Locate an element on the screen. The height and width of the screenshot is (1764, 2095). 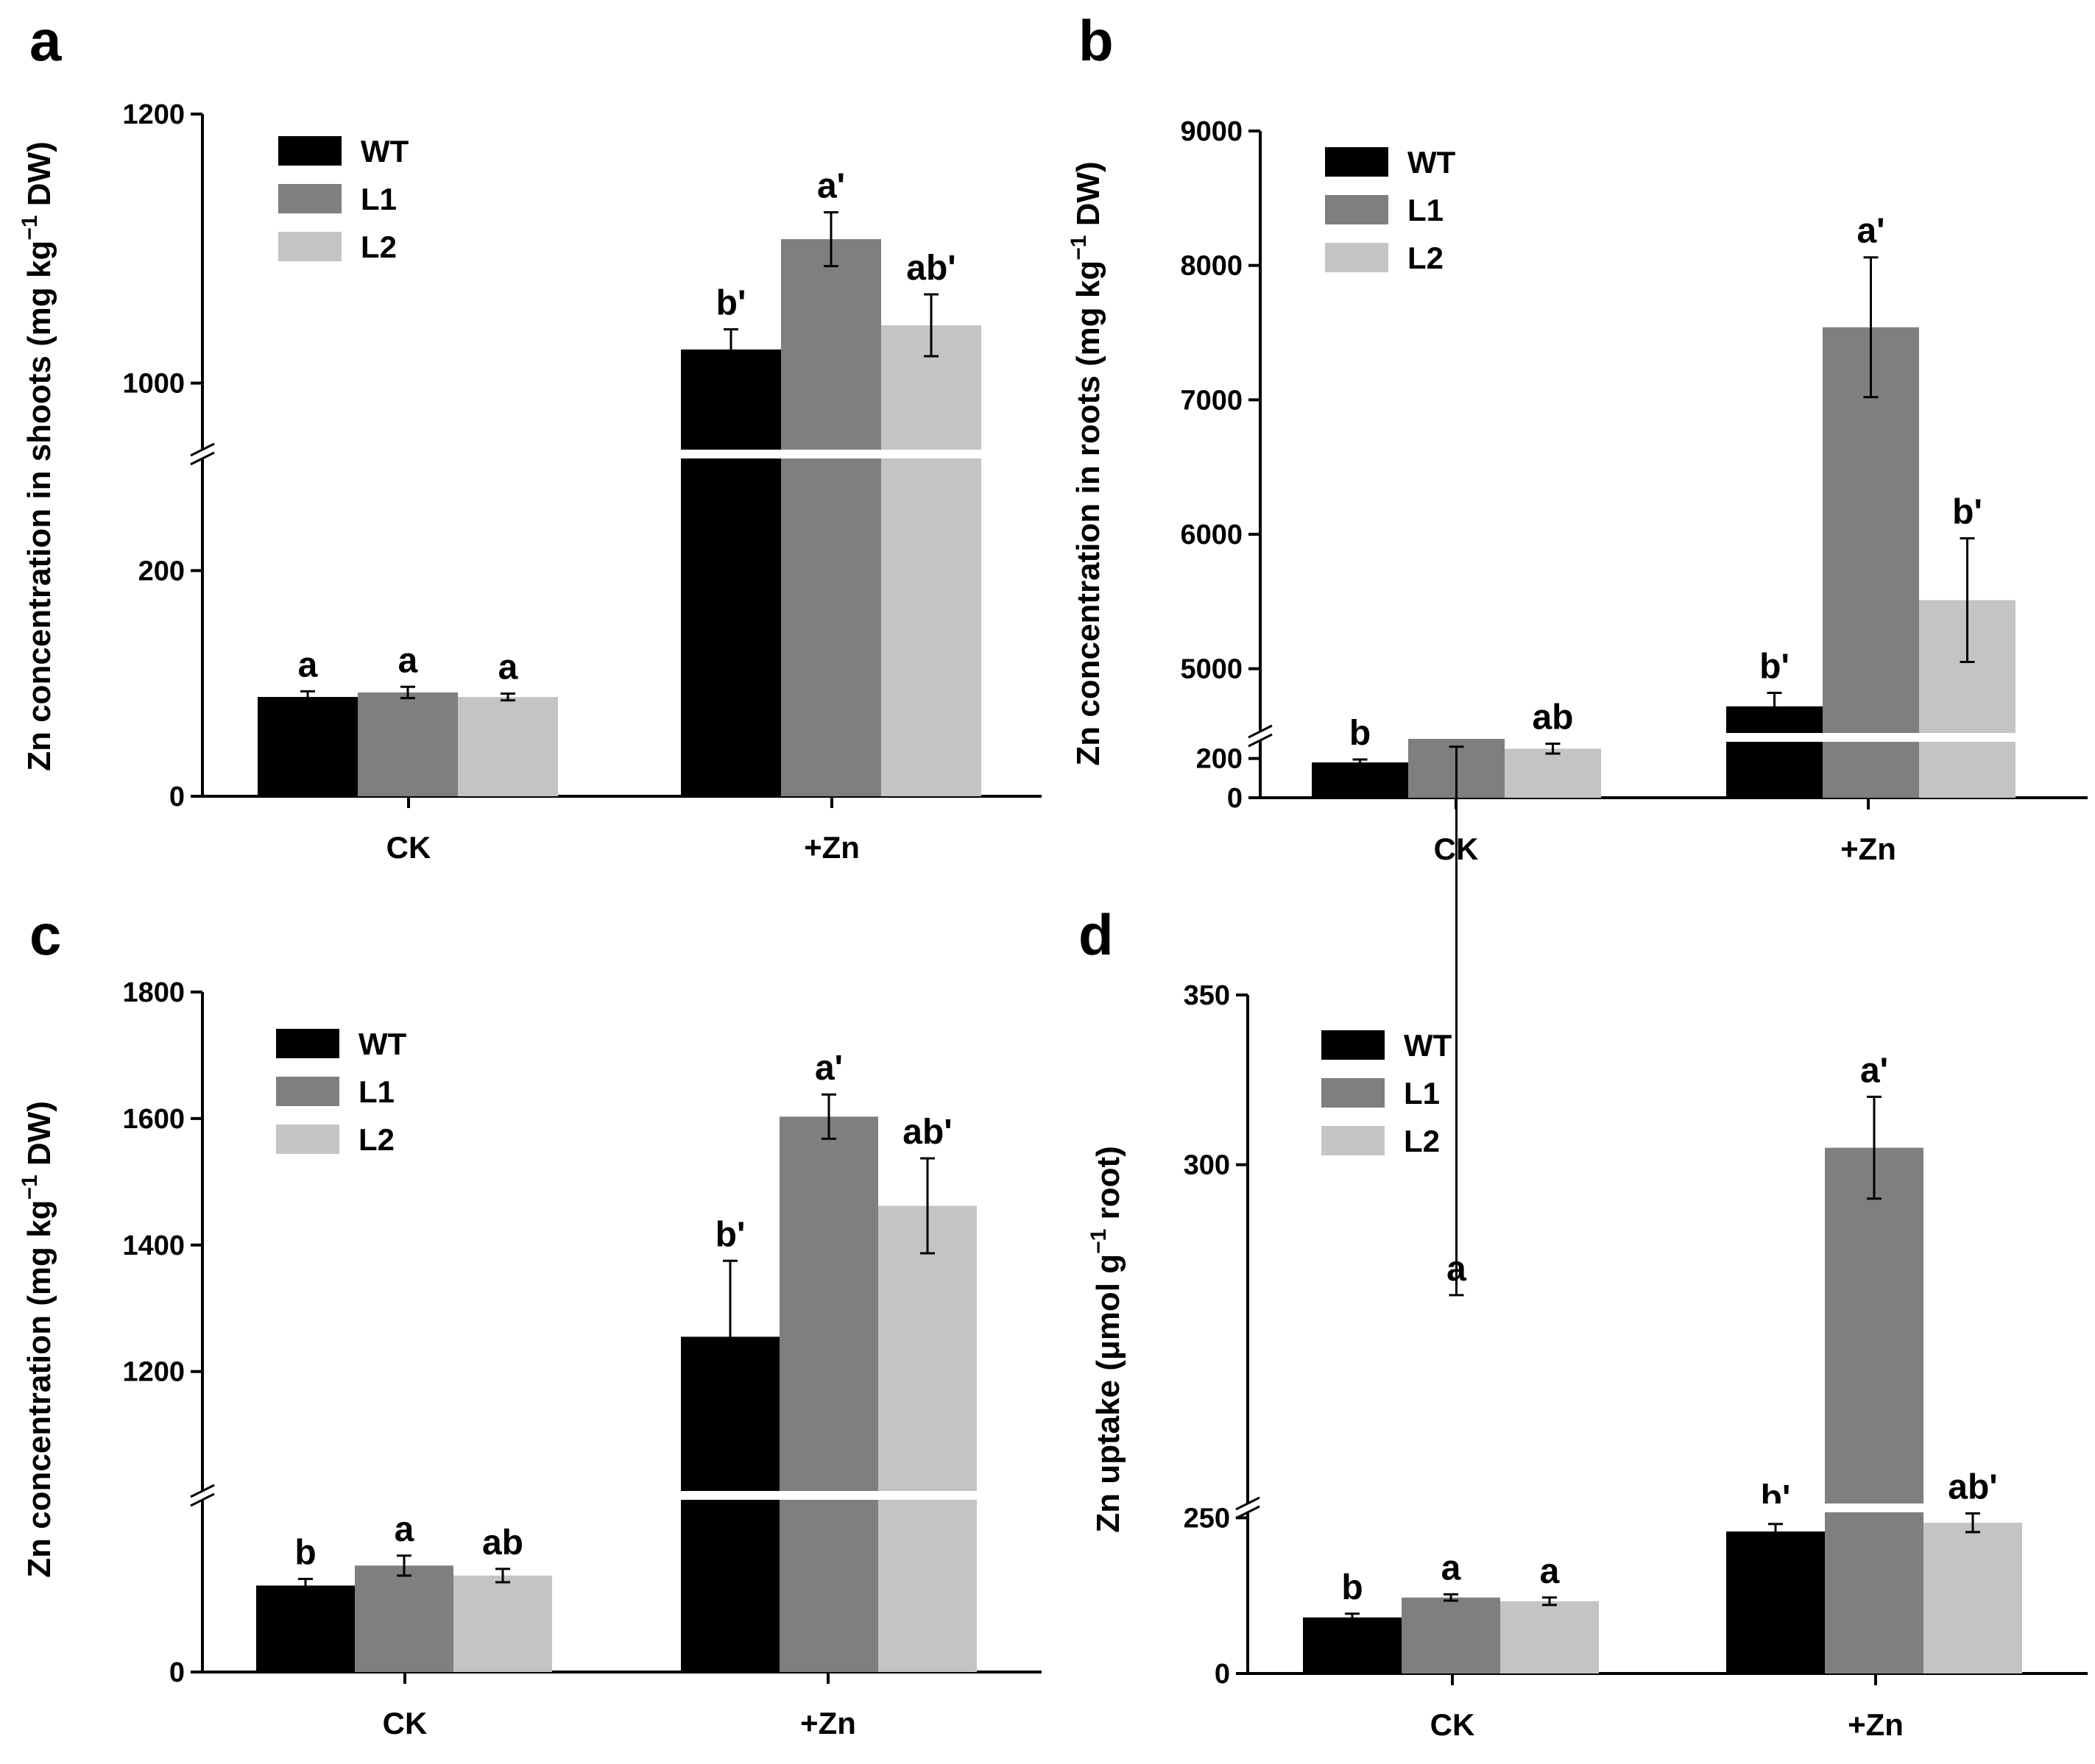
error-bar-L2-+Zn is located at coordinates (1967, 600).